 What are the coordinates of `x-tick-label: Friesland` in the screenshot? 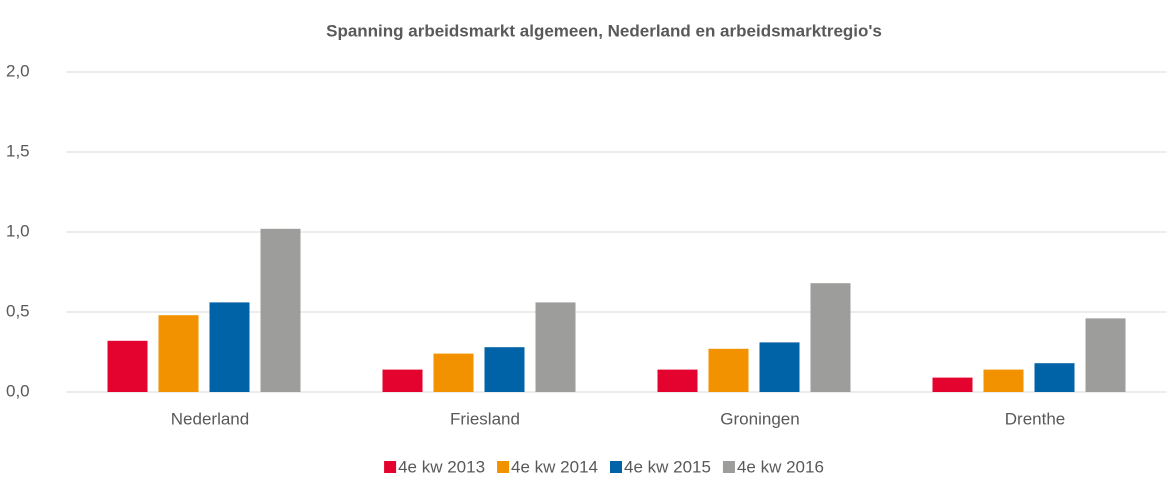 It's located at (485, 418).